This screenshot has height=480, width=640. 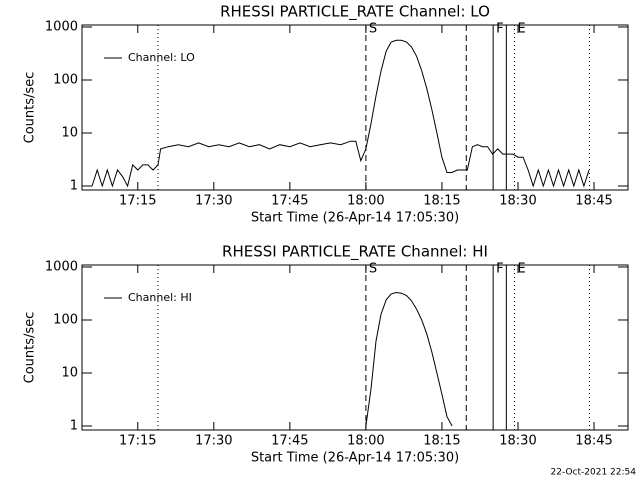 What do you see at coordinates (355, 12) in the screenshot?
I see `chart-title: RHESSI PARTICLE_RATE Channel: LO` at bounding box center [355, 12].